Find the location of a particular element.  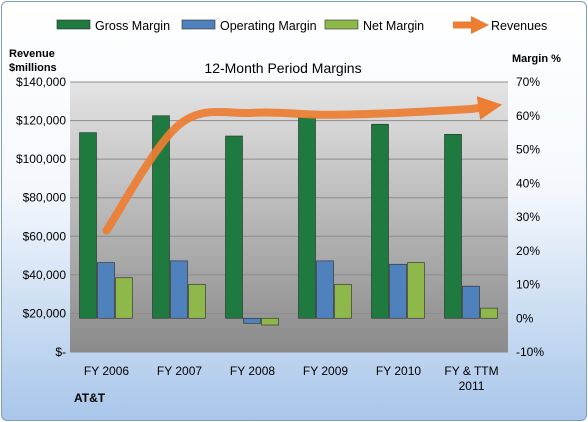

legend-label-net-margin: Net Margin is located at coordinates (393, 26).